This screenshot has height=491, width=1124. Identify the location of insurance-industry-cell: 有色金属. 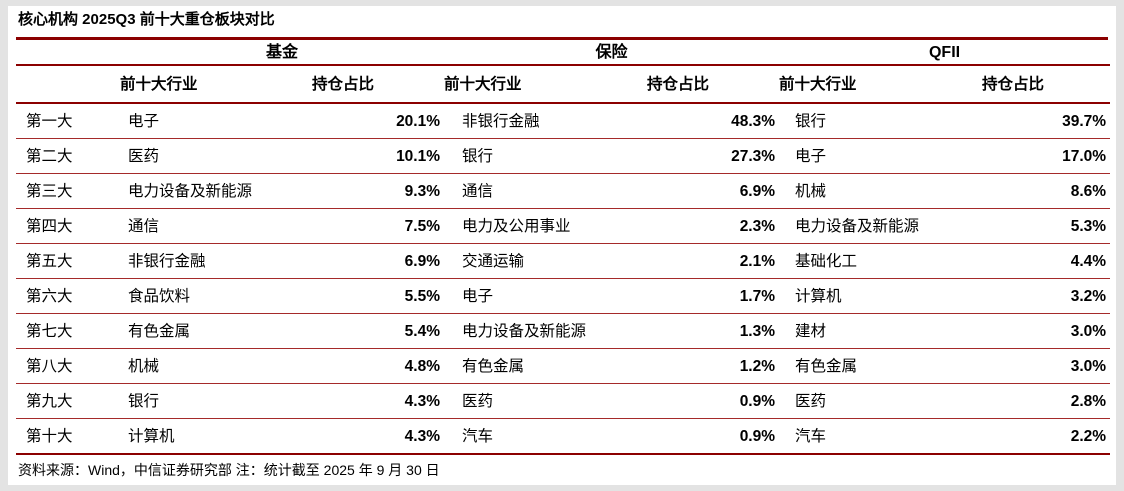
(546, 366).